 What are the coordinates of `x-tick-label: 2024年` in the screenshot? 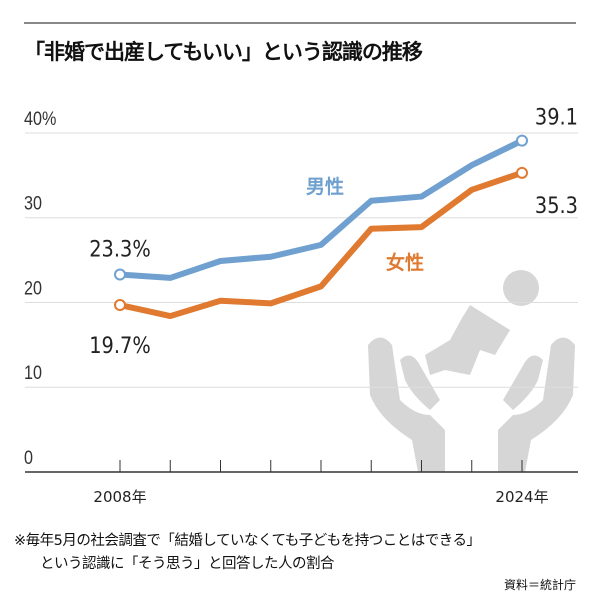 It's located at (521, 497).